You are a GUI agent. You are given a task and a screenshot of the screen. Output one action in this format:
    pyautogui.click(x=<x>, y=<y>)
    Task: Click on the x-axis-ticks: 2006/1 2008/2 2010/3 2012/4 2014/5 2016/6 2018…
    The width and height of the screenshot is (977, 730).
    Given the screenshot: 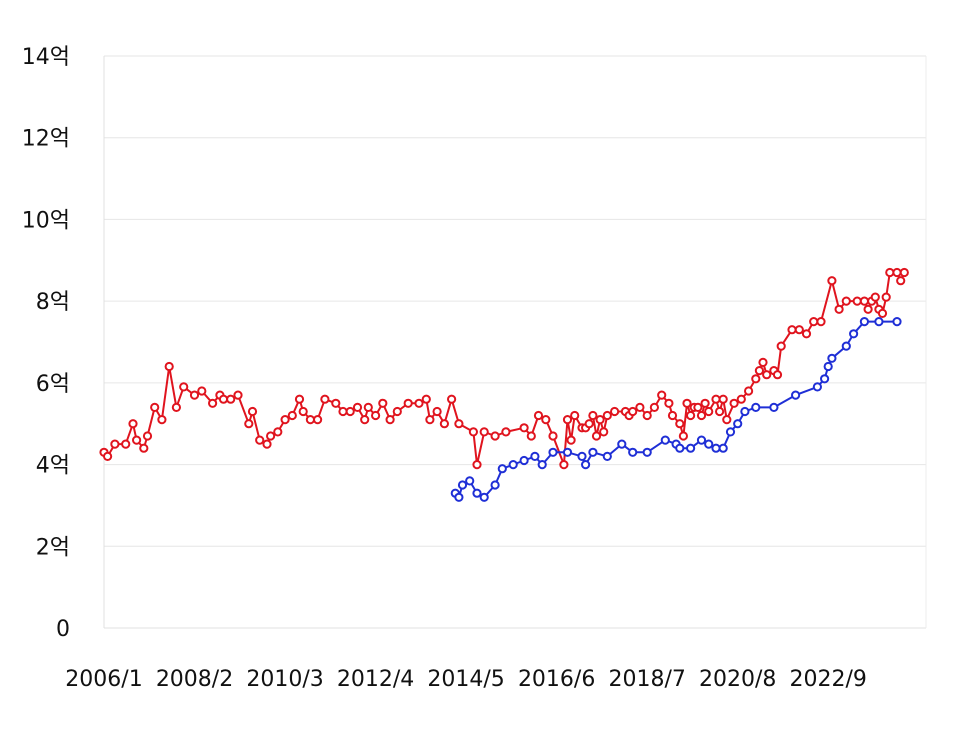 What is the action you would take?
    pyautogui.click(x=466, y=679)
    